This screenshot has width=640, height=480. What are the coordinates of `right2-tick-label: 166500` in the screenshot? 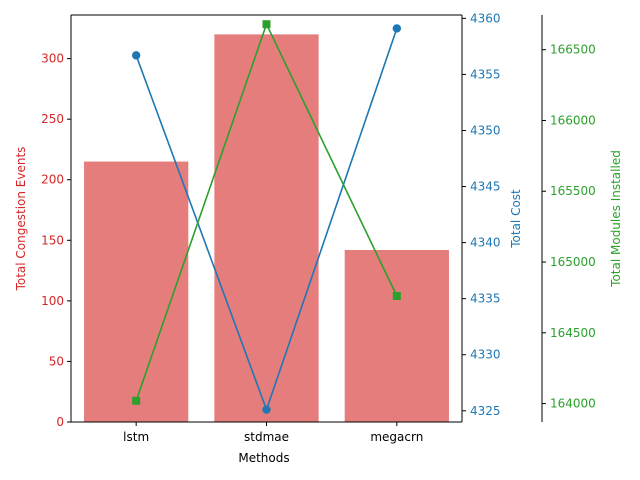 It's located at (573, 50).